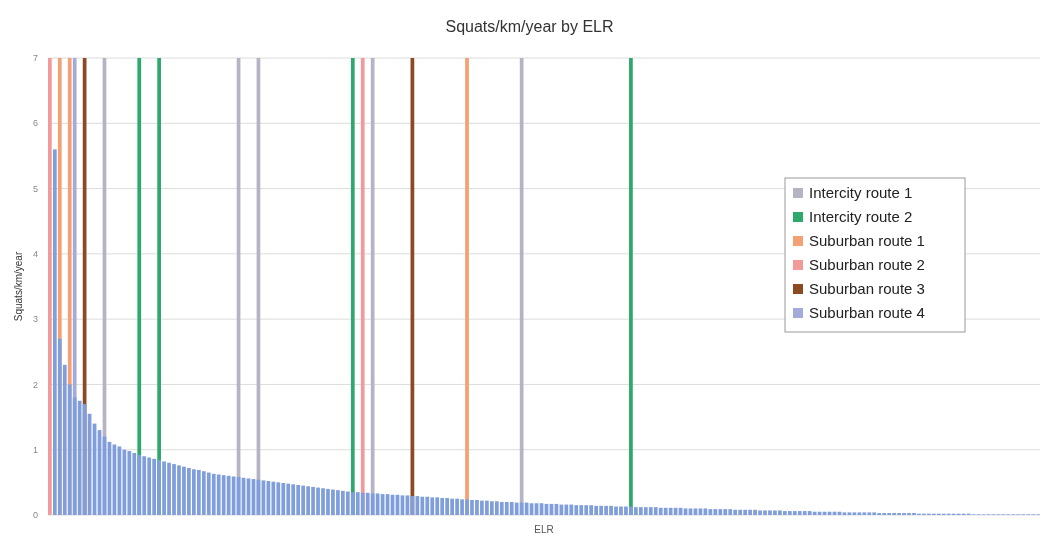 The image size is (1059, 545). What do you see at coordinates (35, 123) in the screenshot?
I see `y-tick-label: 6` at bounding box center [35, 123].